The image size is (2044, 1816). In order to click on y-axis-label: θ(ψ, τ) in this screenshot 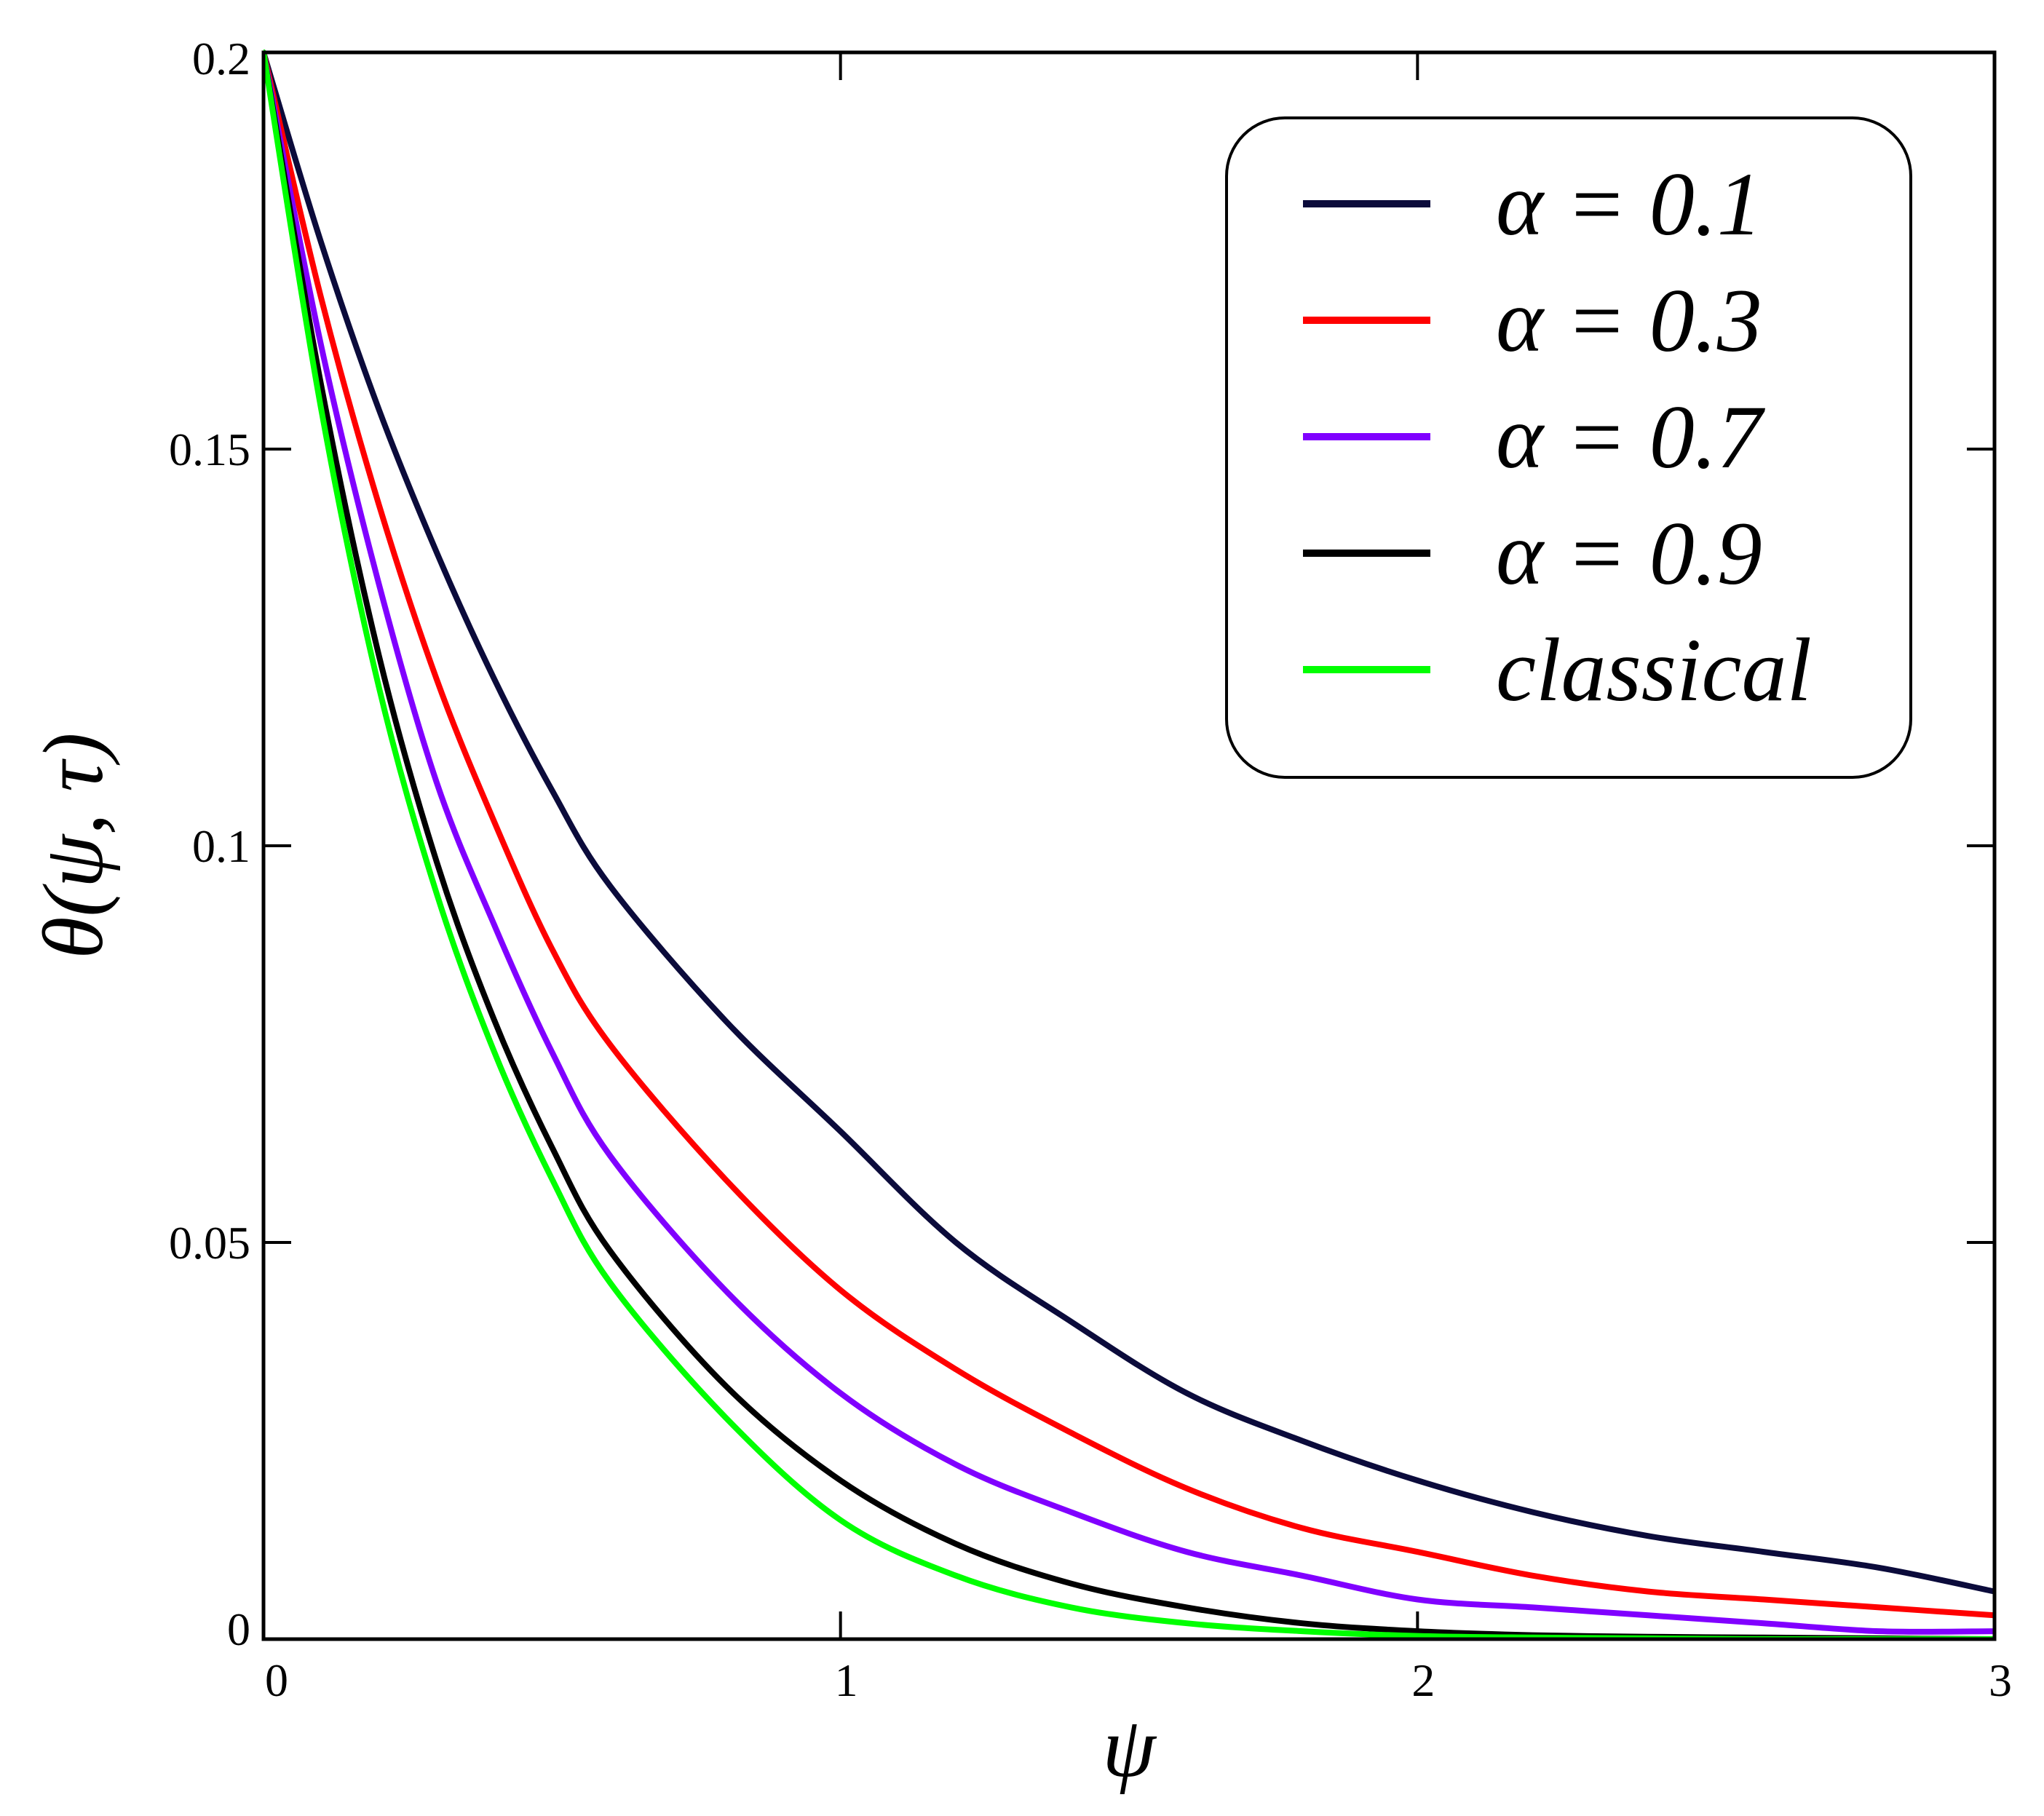, I will do `click(73, 845)`.